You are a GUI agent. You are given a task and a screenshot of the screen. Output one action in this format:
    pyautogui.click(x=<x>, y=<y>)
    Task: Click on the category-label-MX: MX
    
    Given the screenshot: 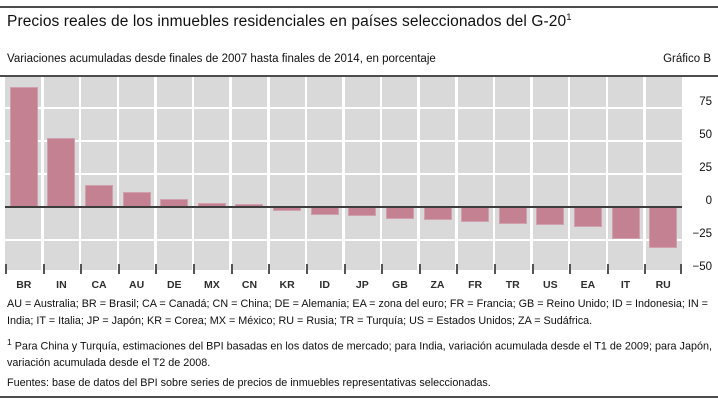 What is the action you would take?
    pyautogui.click(x=211, y=285)
    